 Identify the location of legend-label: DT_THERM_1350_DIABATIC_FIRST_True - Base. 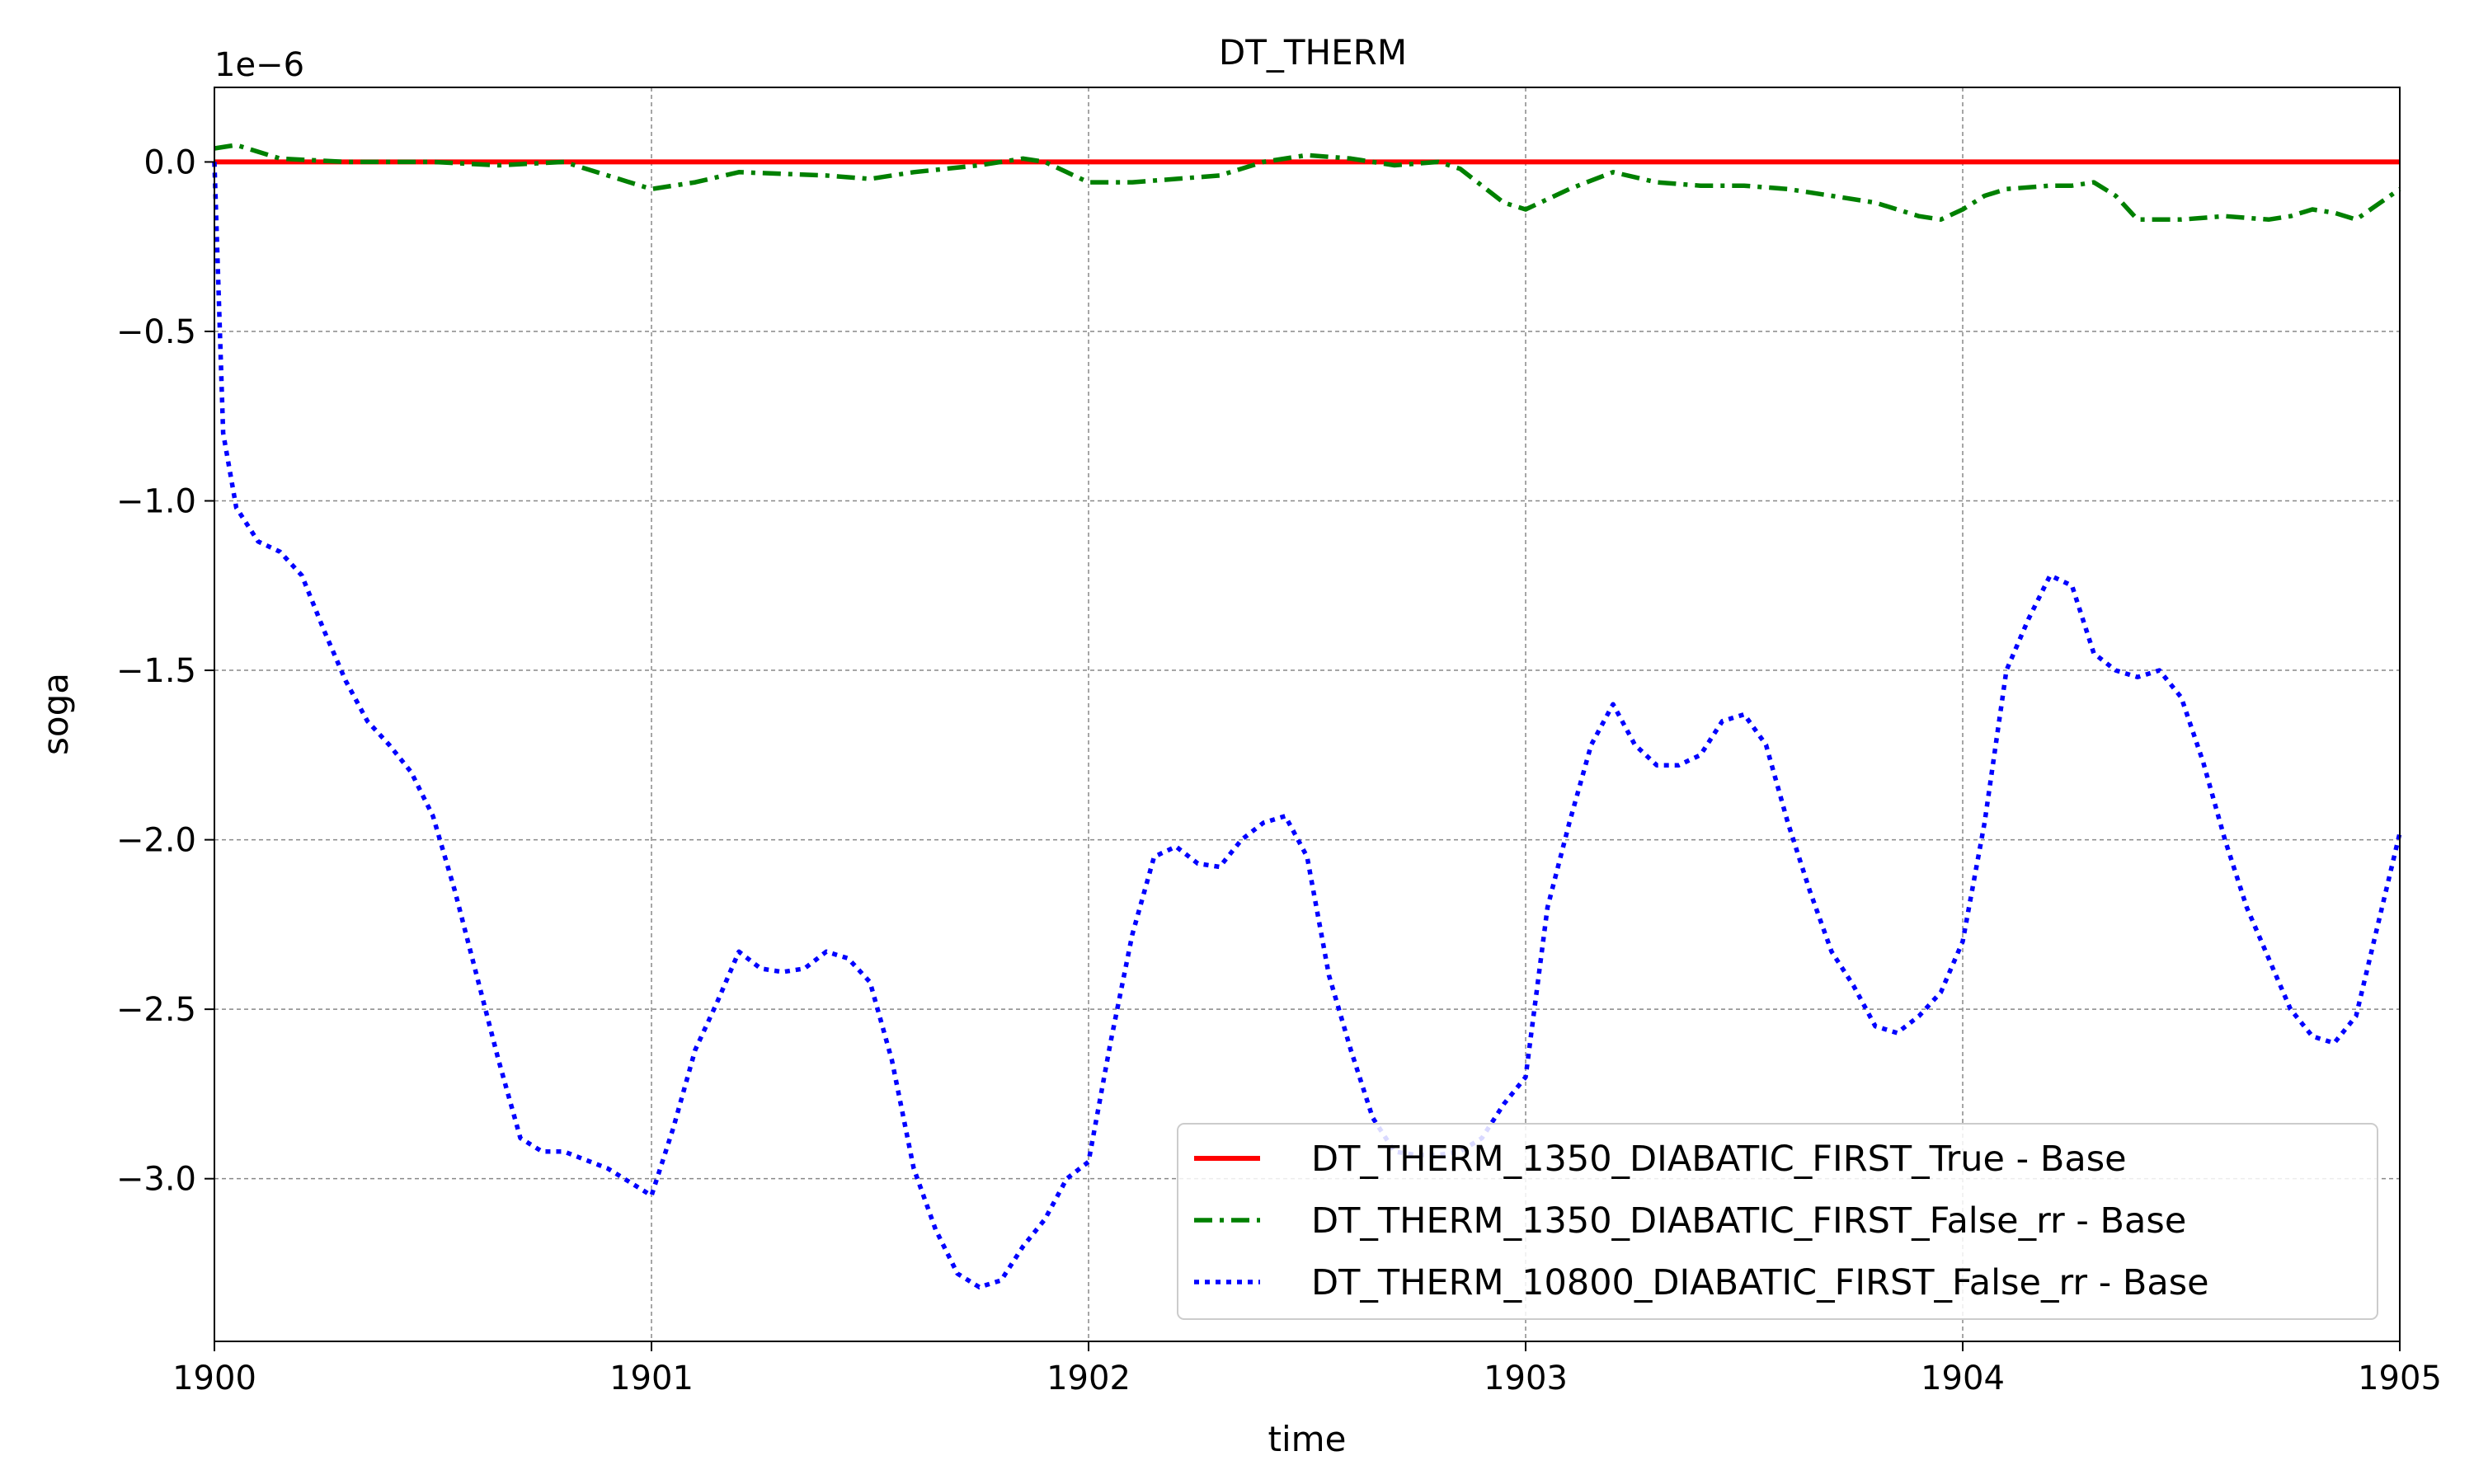
(1719, 1159).